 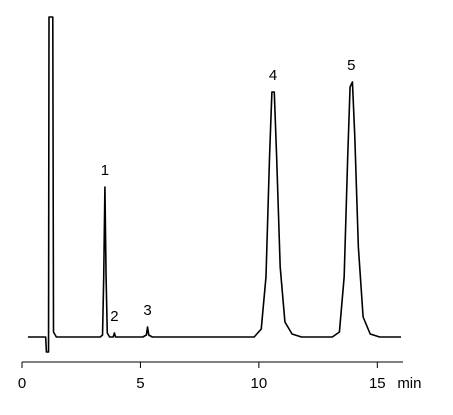 What do you see at coordinates (147, 310) in the screenshot?
I see `peak-label: 3` at bounding box center [147, 310].